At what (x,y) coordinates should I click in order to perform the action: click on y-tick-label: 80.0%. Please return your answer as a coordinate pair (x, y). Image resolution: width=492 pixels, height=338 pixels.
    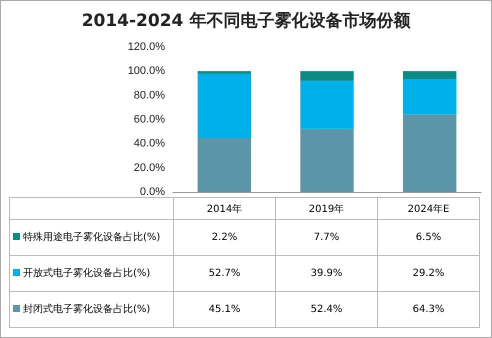
    Looking at the image, I should click on (150, 95).